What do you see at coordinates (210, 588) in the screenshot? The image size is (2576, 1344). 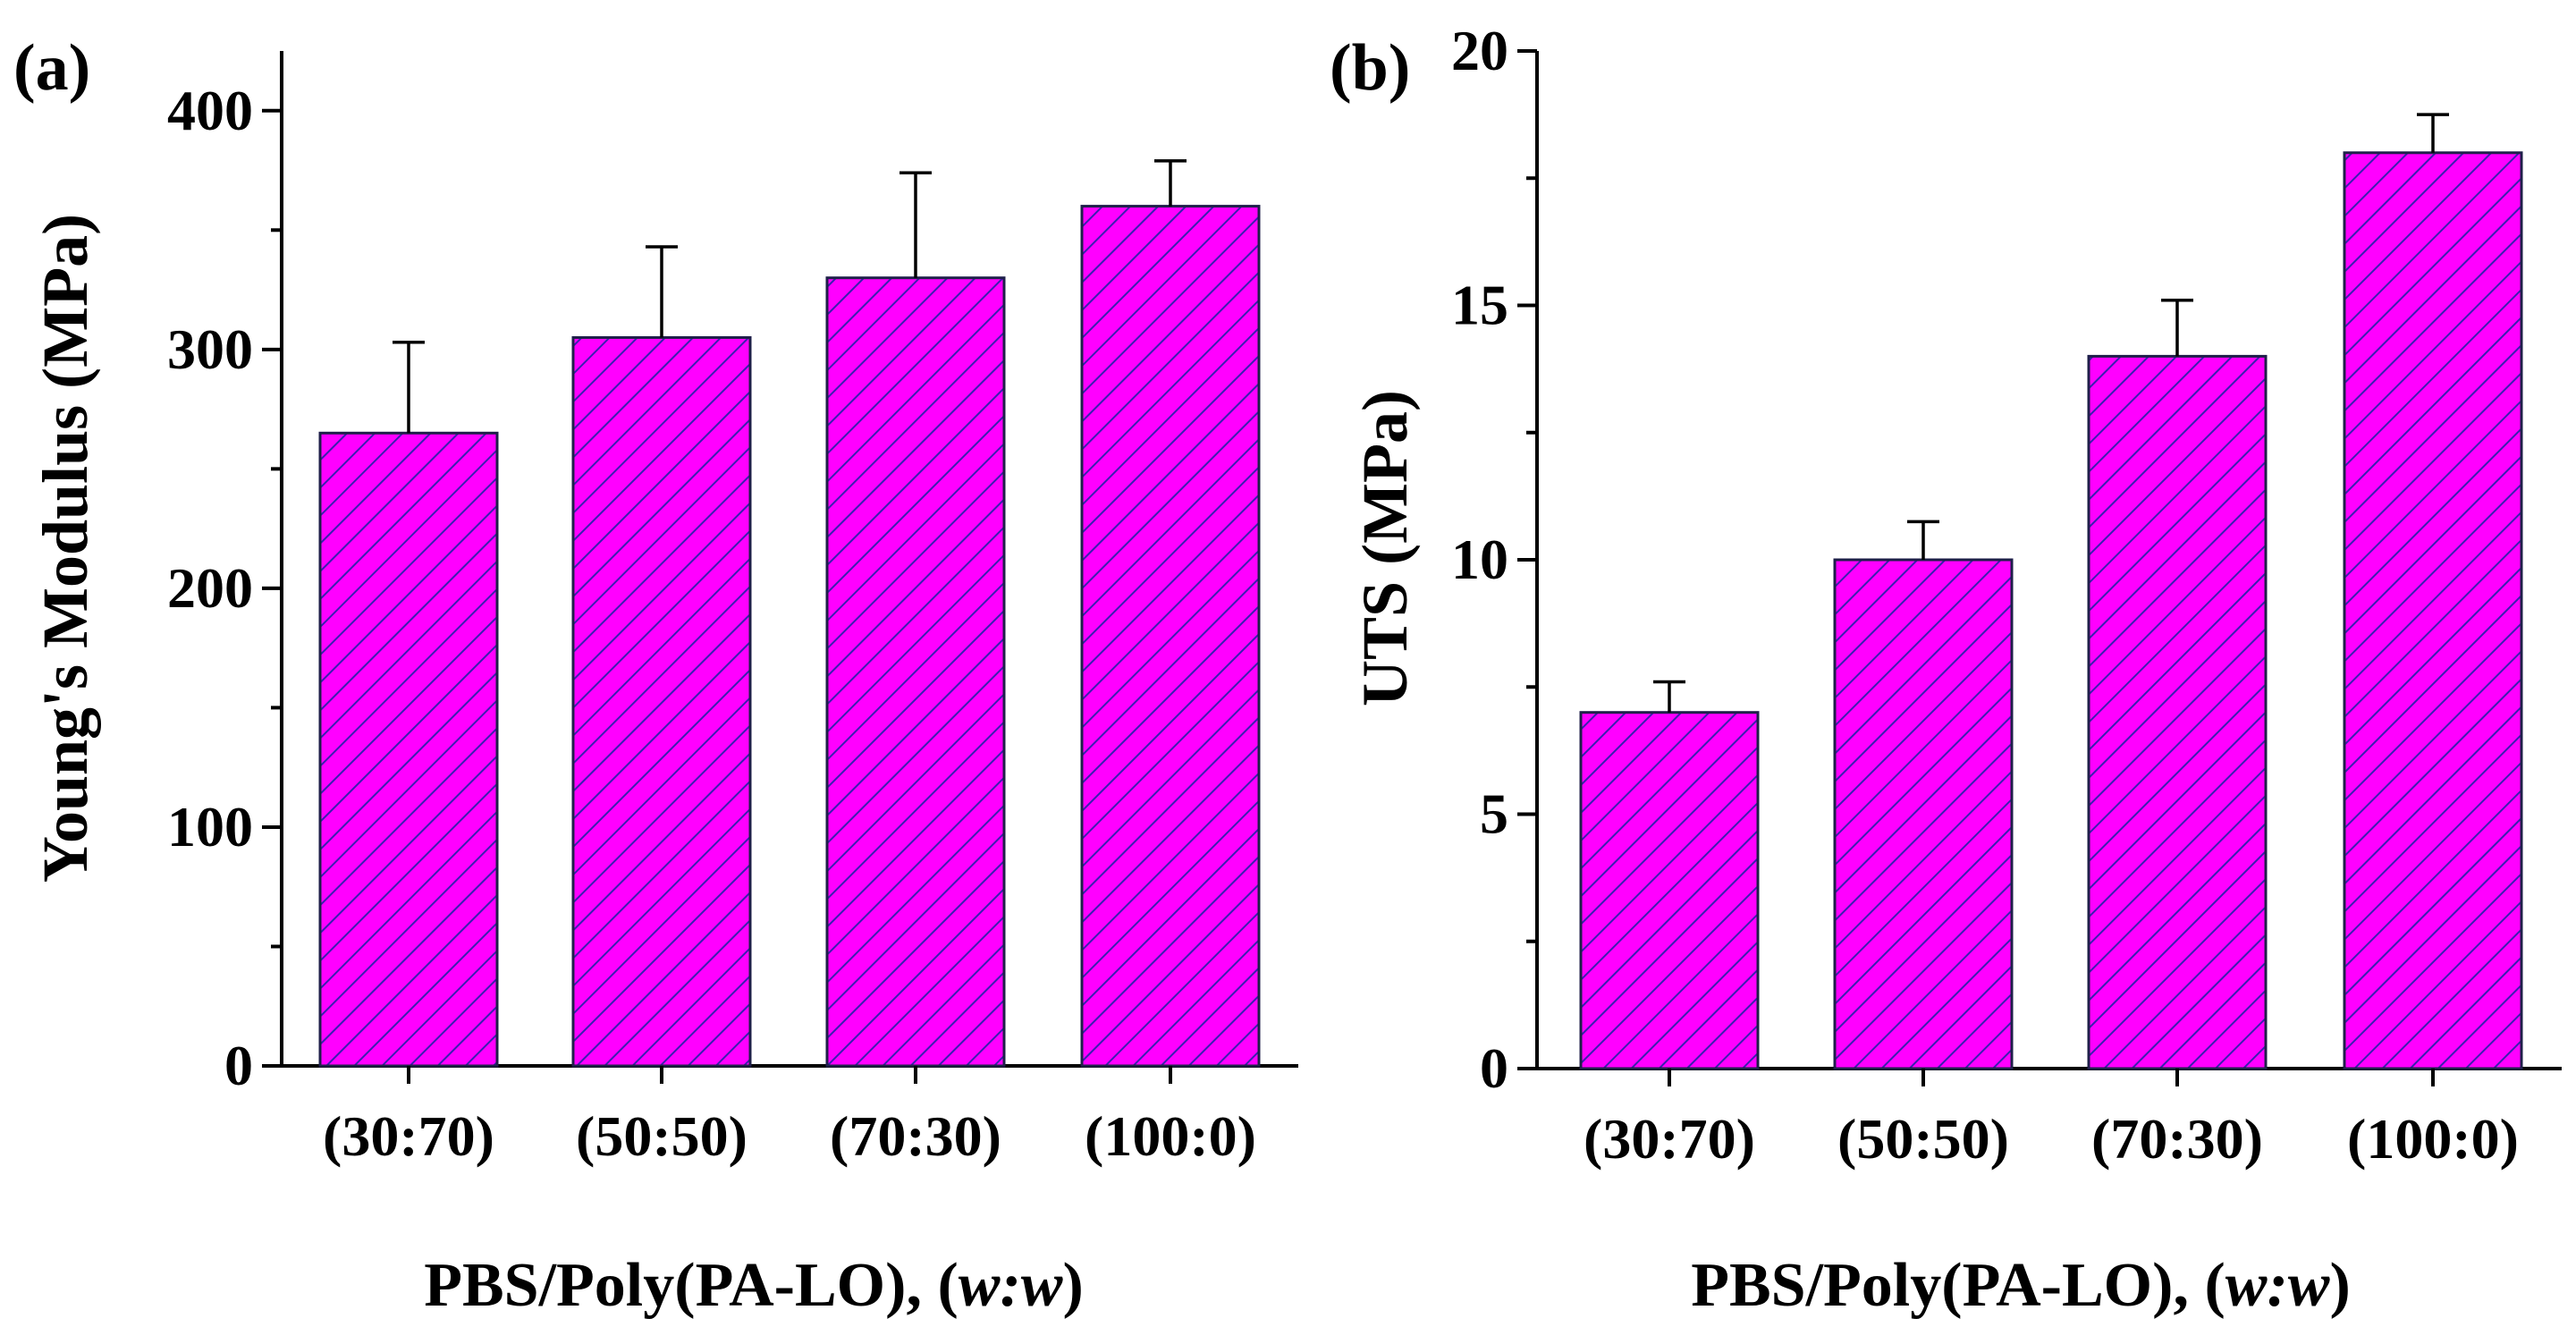 I see `panel-a-y-tick-label: 200` at bounding box center [210, 588].